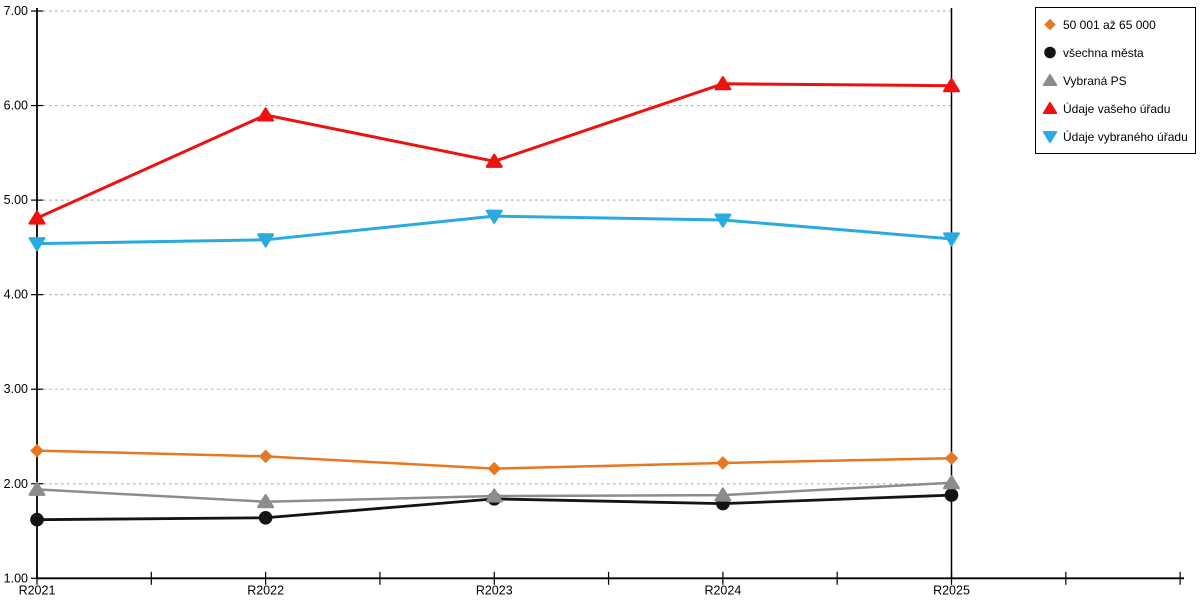  Describe the element at coordinates (1095, 80) in the screenshot. I see `legend-label: Vybraná PS` at that location.